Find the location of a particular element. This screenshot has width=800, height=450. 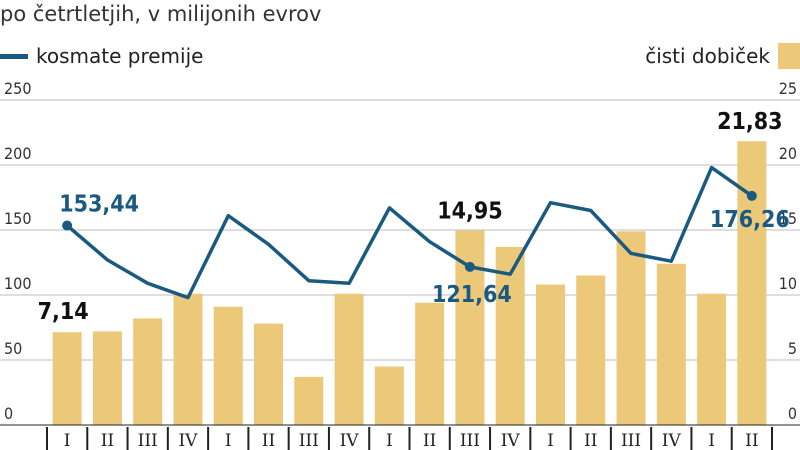

y-left-tick-label: 100 is located at coordinates (17, 283).